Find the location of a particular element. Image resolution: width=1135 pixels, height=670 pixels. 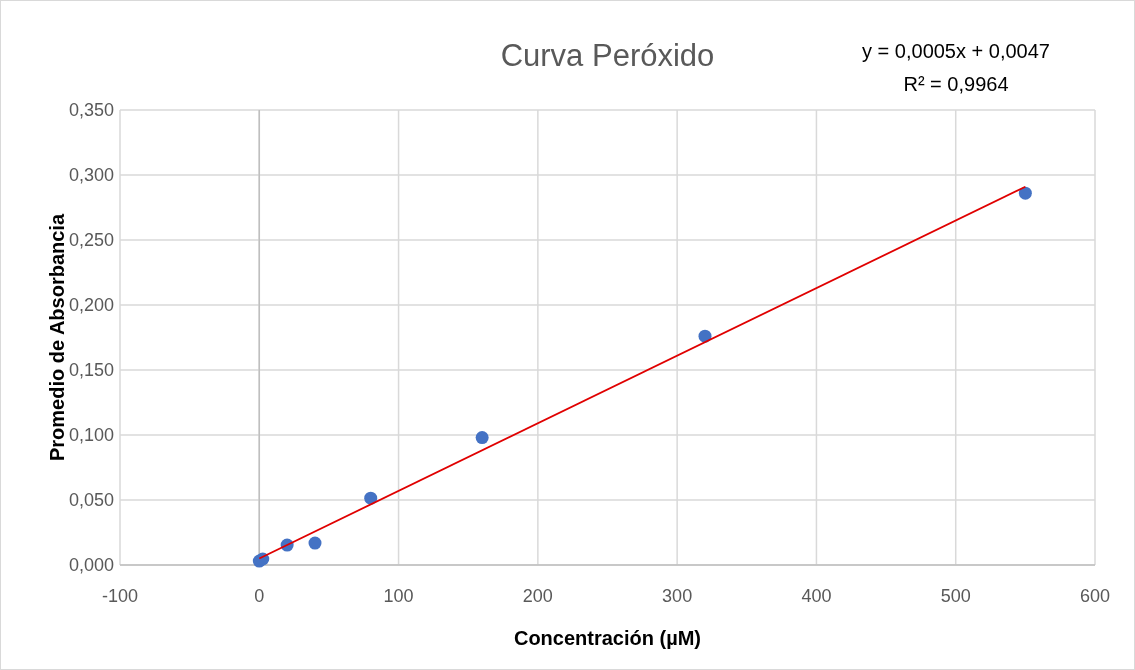

x-tick-label: -100 is located at coordinates (120, 596).